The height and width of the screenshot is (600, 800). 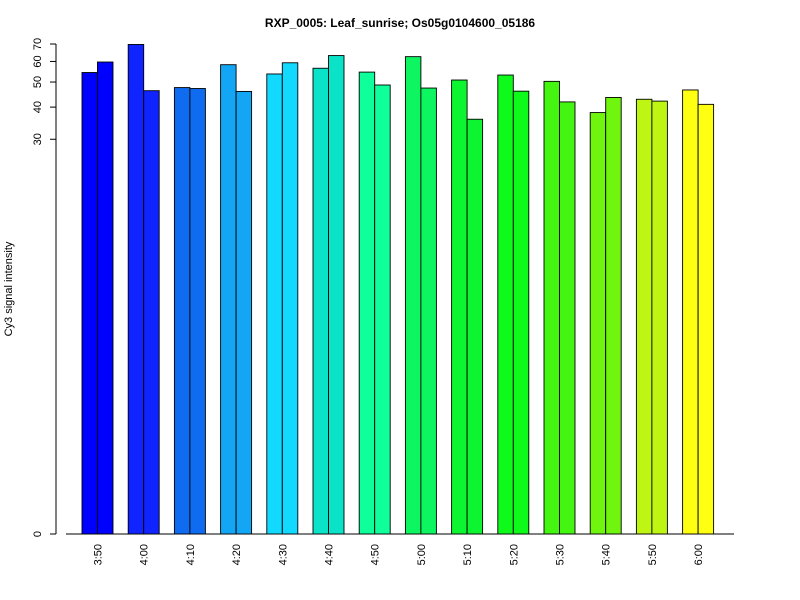 What do you see at coordinates (38, 534) in the screenshot?
I see `y-tick-label: 0` at bounding box center [38, 534].